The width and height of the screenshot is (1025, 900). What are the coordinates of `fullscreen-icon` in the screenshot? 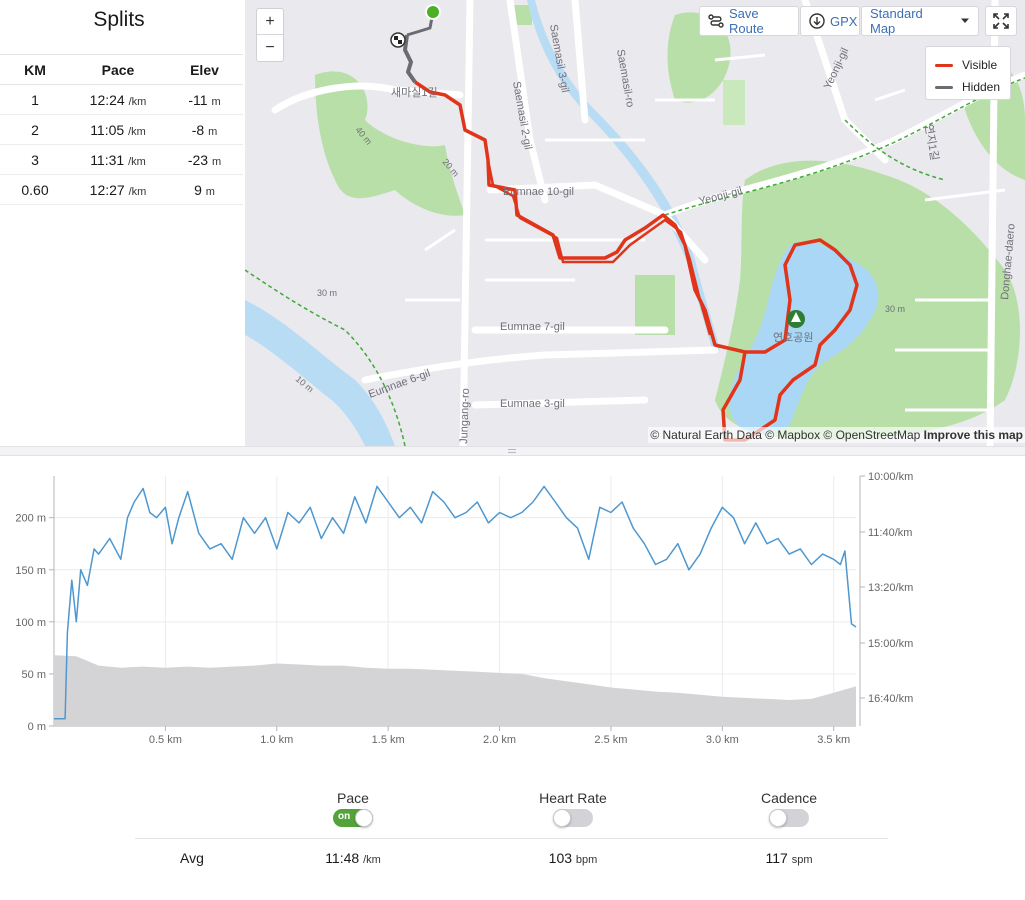 It's located at (1001, 21).